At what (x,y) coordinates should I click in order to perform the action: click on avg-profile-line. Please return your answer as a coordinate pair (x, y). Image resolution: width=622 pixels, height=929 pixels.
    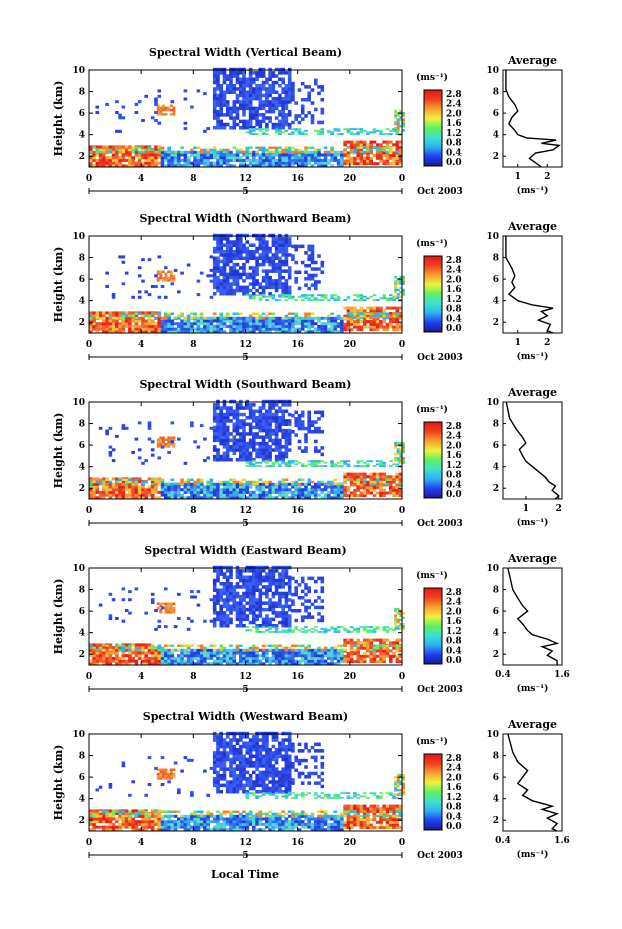
    Looking at the image, I should click on (529, 285).